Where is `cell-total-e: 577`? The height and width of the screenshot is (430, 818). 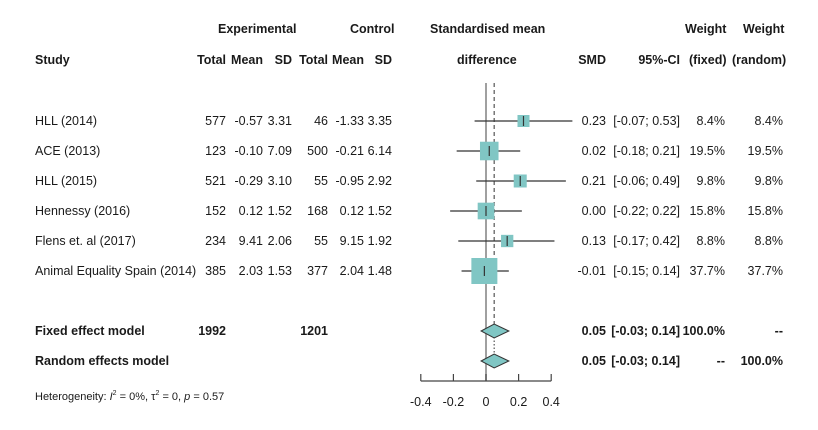
cell-total-e: 577 is located at coordinates (215, 121).